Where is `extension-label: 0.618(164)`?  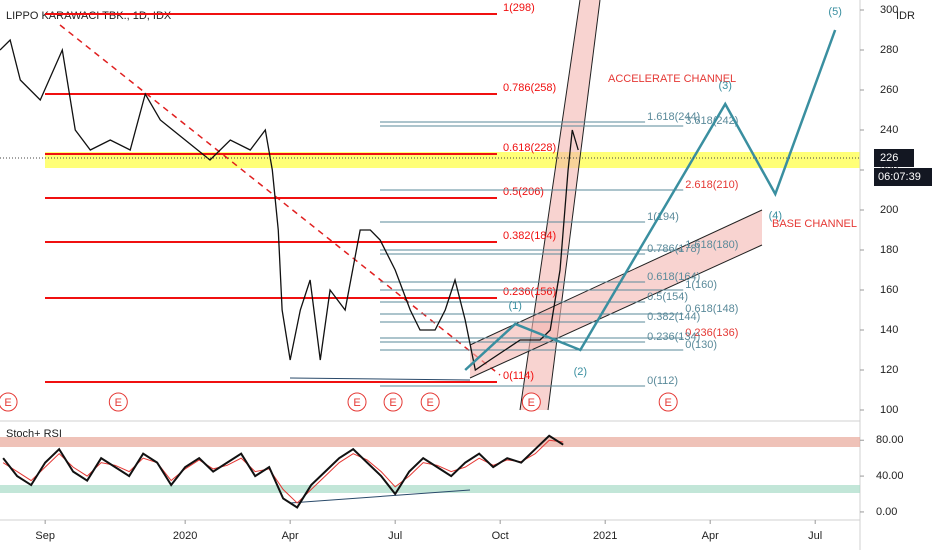 extension-label: 0.618(164) is located at coordinates (673, 277).